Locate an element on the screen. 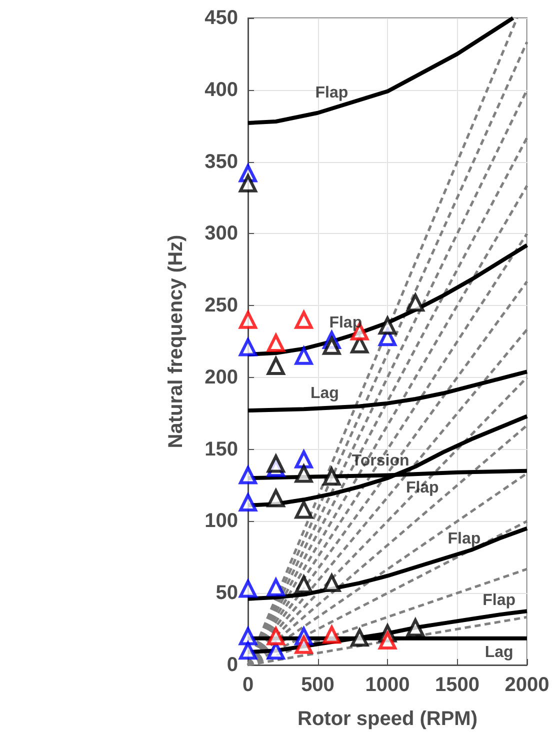 The height and width of the screenshot is (734, 555). x-tick-label: 2000 is located at coordinates (527, 685).